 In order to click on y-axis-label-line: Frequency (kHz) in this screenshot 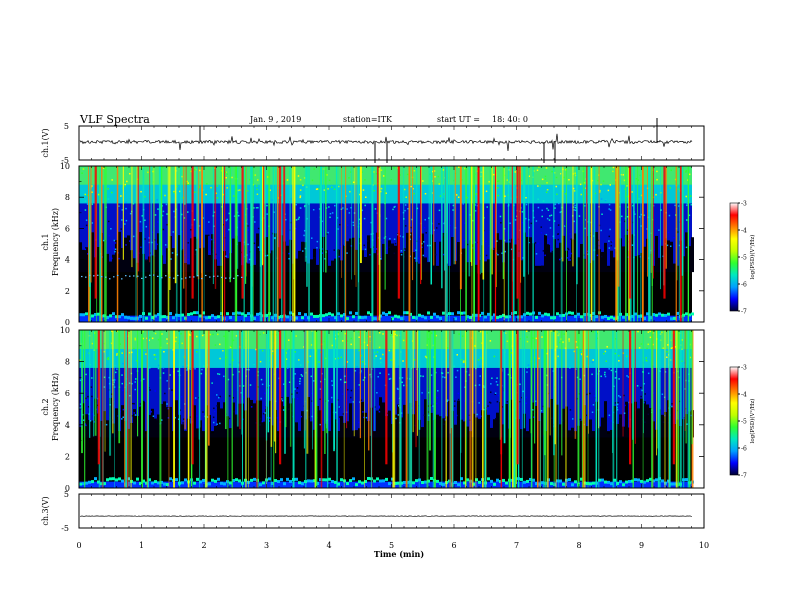, I will do `click(55, 242)`.